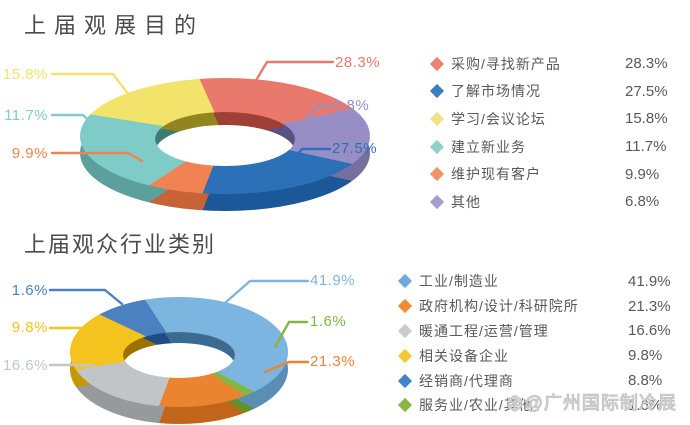  I want to click on watermark-text: @广州国际制冷展, so click(600, 403).